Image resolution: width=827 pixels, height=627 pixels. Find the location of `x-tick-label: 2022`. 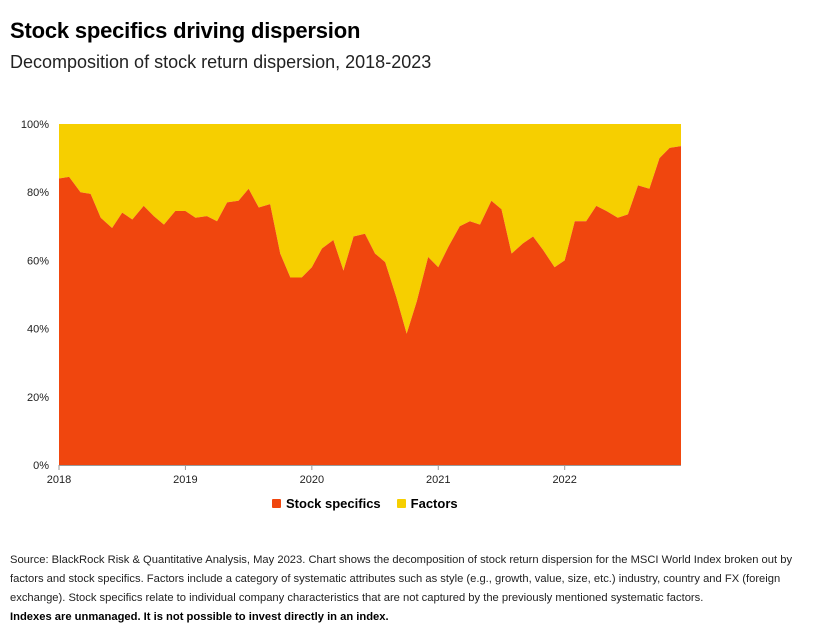

x-tick-label: 2022 is located at coordinates (564, 480).